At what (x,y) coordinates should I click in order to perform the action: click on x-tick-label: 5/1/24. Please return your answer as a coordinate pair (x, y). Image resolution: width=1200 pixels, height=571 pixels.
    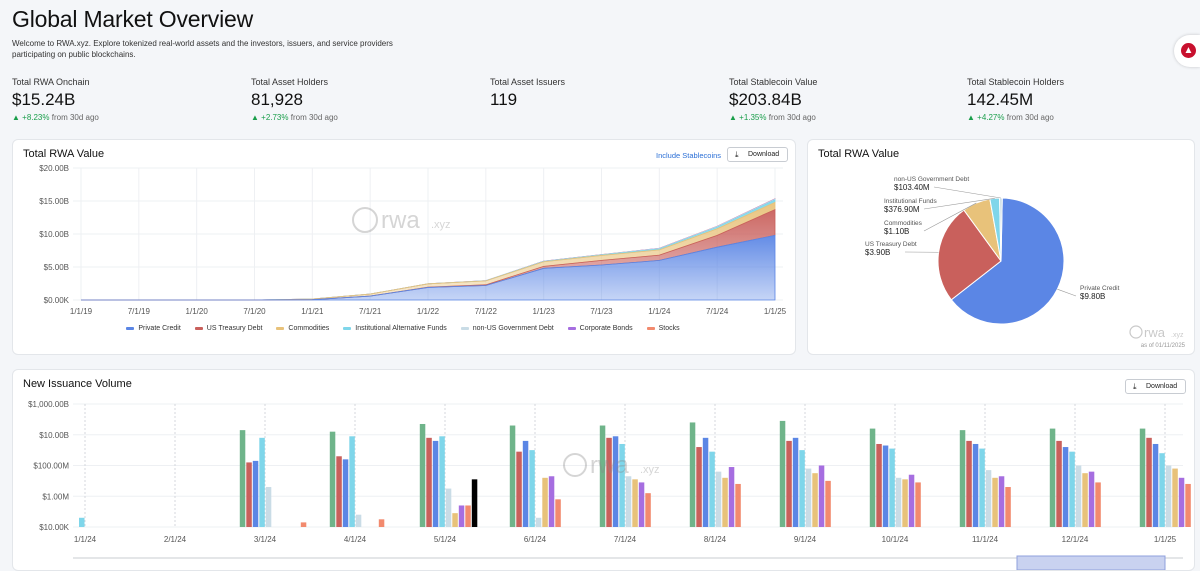
    Looking at the image, I should click on (445, 539).